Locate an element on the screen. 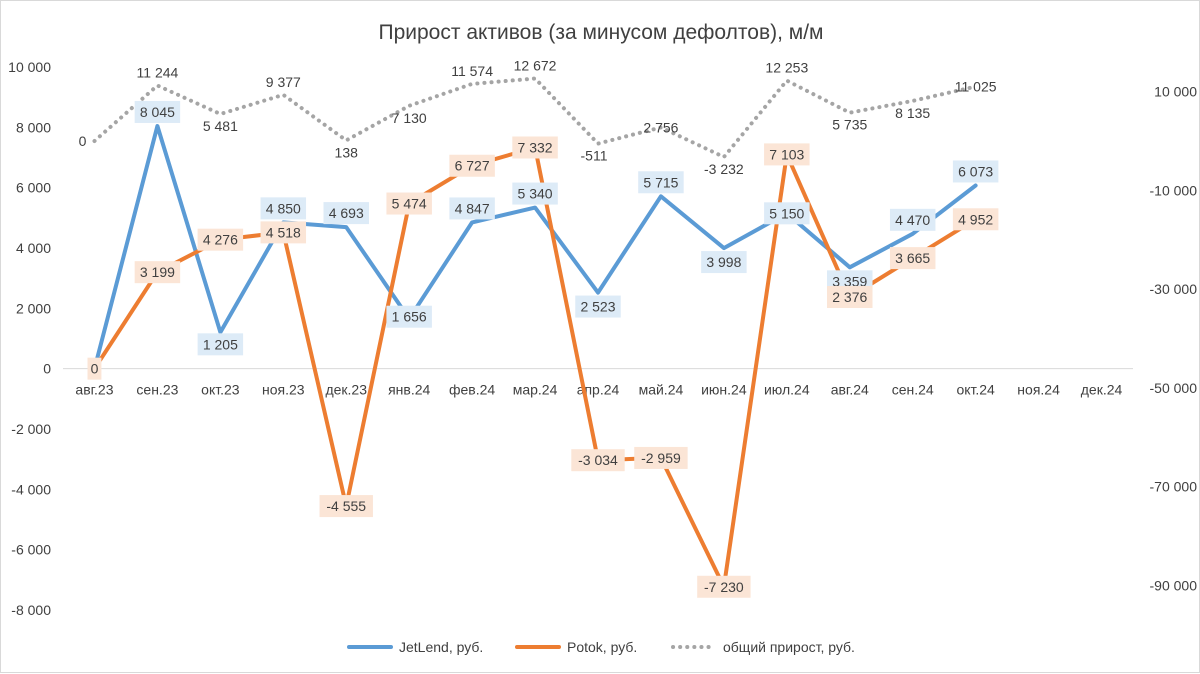 The width and height of the screenshot is (1200, 674). data-label: 11 574 is located at coordinates (472, 71).